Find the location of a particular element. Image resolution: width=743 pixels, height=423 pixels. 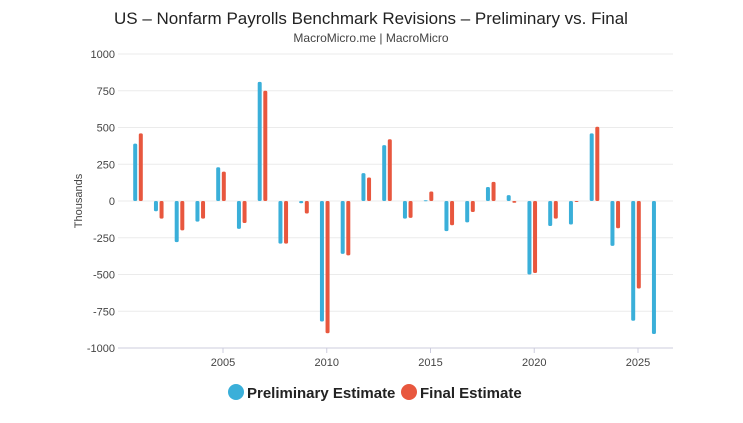

final-bar-2011 is located at coordinates (348, 228).